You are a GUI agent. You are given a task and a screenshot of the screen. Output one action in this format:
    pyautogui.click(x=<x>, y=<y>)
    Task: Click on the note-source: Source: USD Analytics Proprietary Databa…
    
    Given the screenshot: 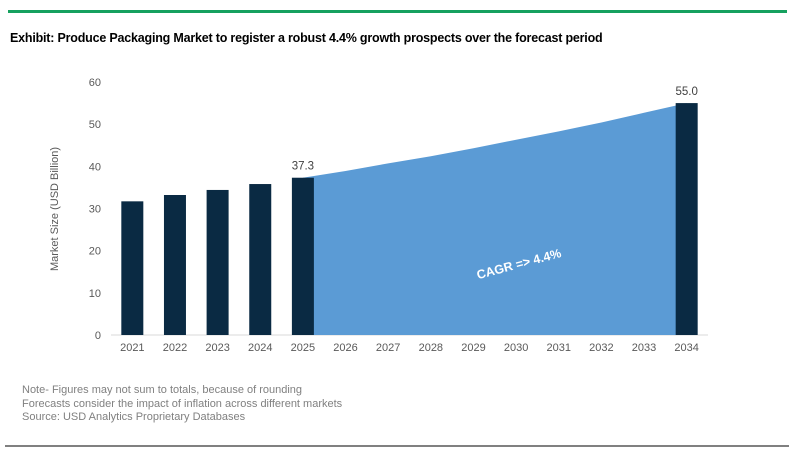 What is the action you would take?
    pyautogui.click(x=134, y=417)
    